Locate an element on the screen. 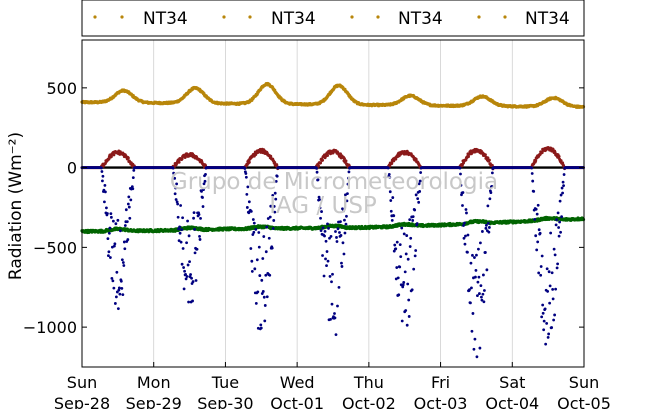 The width and height of the screenshot is (650, 409). x-tick-label: Oct-04 is located at coordinates (512, 401).